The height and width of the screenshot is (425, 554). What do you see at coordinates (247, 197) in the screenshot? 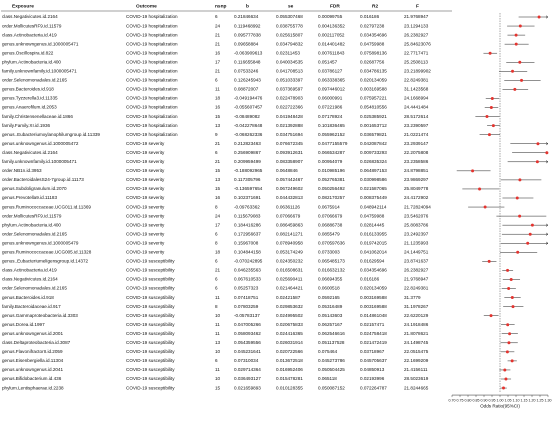
I see `table-cell: 0.102371691` at bounding box center [247, 197].